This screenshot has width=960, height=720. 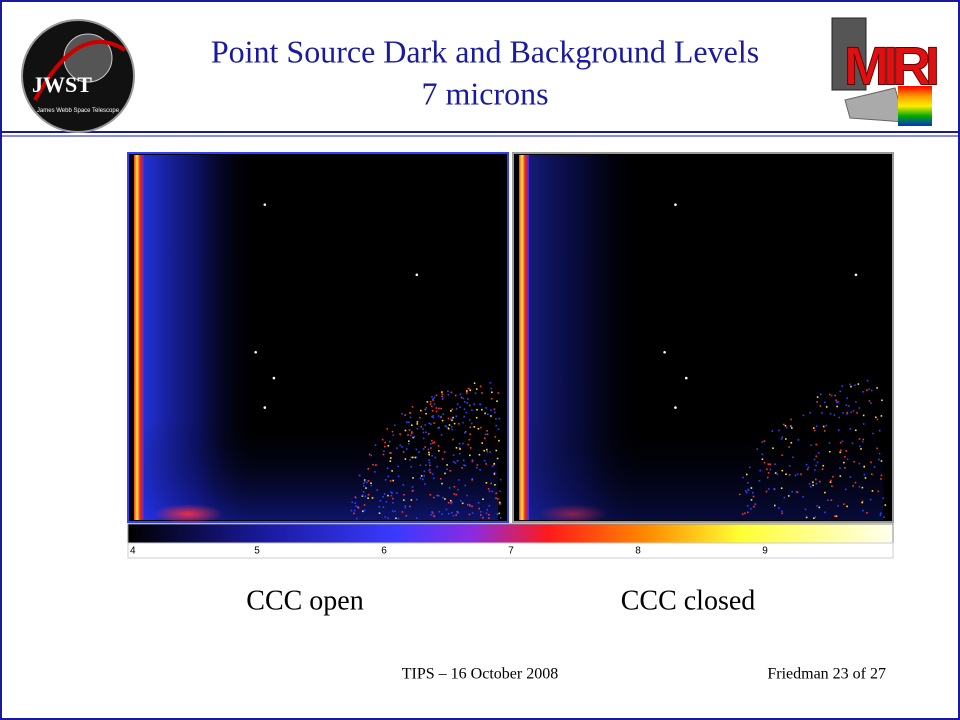 I want to click on logo-text: MIRI, so click(x=892, y=66).